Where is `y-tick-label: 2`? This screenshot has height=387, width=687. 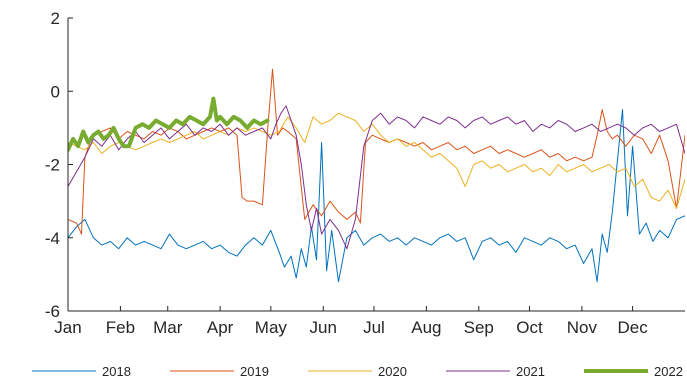
y-tick-label: 2 is located at coordinates (55, 18).